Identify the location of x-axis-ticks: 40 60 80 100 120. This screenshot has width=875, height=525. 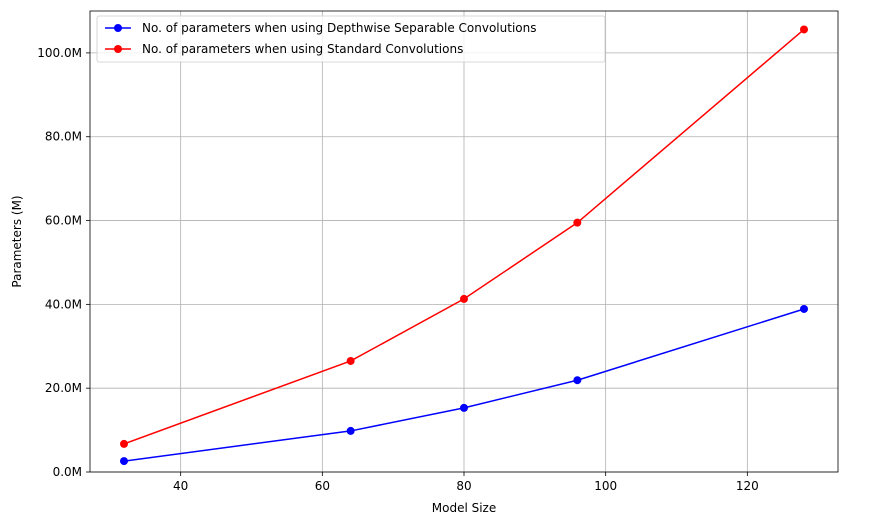
(466, 482).